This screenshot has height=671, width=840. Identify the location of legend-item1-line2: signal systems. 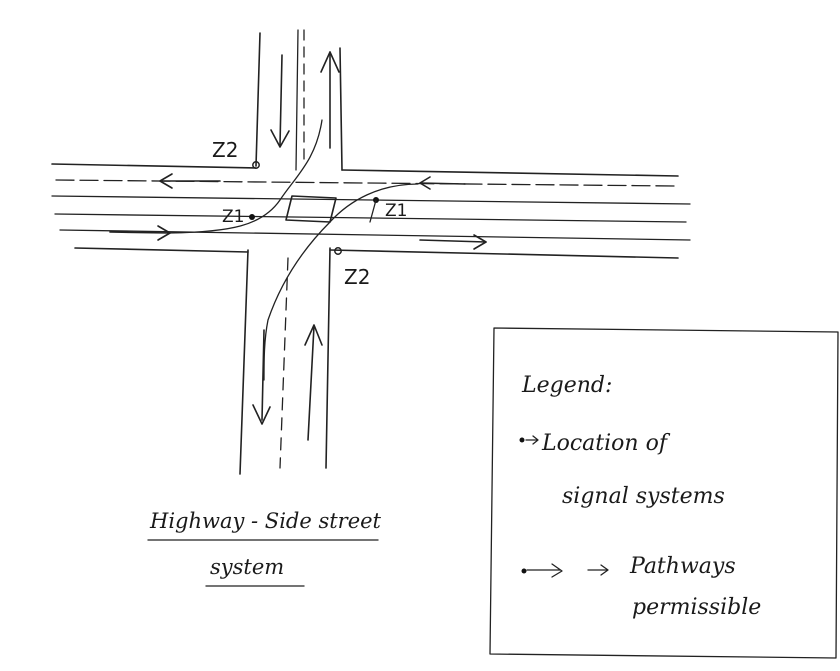
(643, 496).